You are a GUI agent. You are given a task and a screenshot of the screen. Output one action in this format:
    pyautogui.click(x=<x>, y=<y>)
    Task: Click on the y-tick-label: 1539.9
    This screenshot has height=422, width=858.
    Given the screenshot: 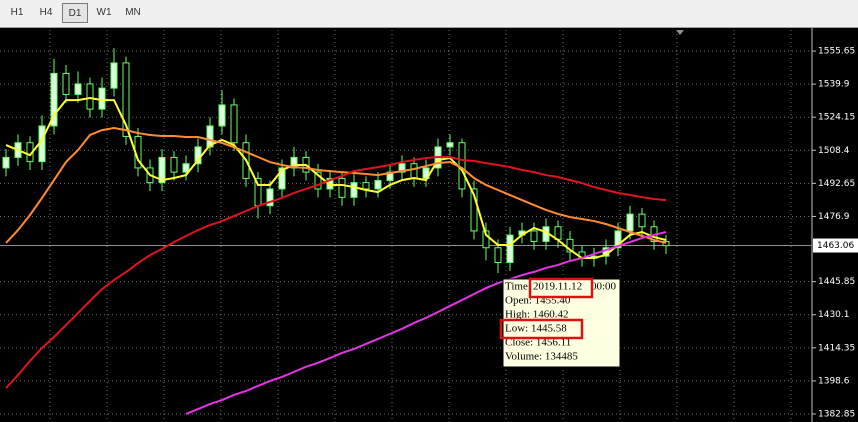 What is the action you would take?
    pyautogui.click(x=834, y=85)
    